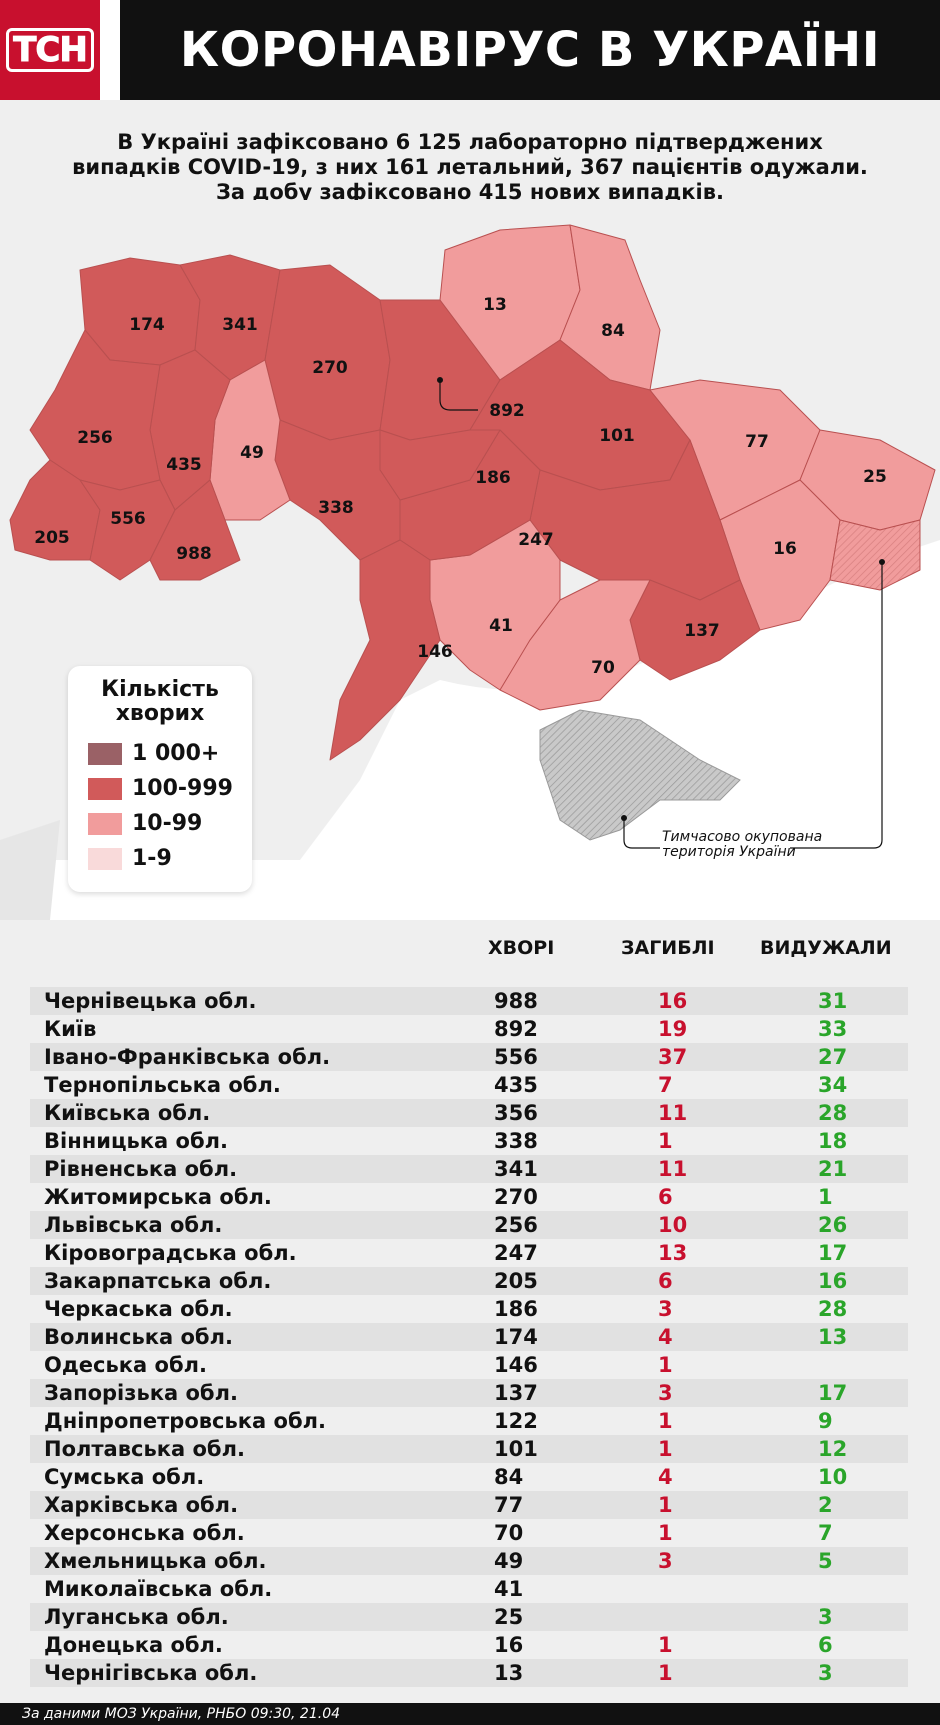 This screenshot has width=940, height=1725. I want to click on region-name: Запорізька обл., so click(141, 1393).